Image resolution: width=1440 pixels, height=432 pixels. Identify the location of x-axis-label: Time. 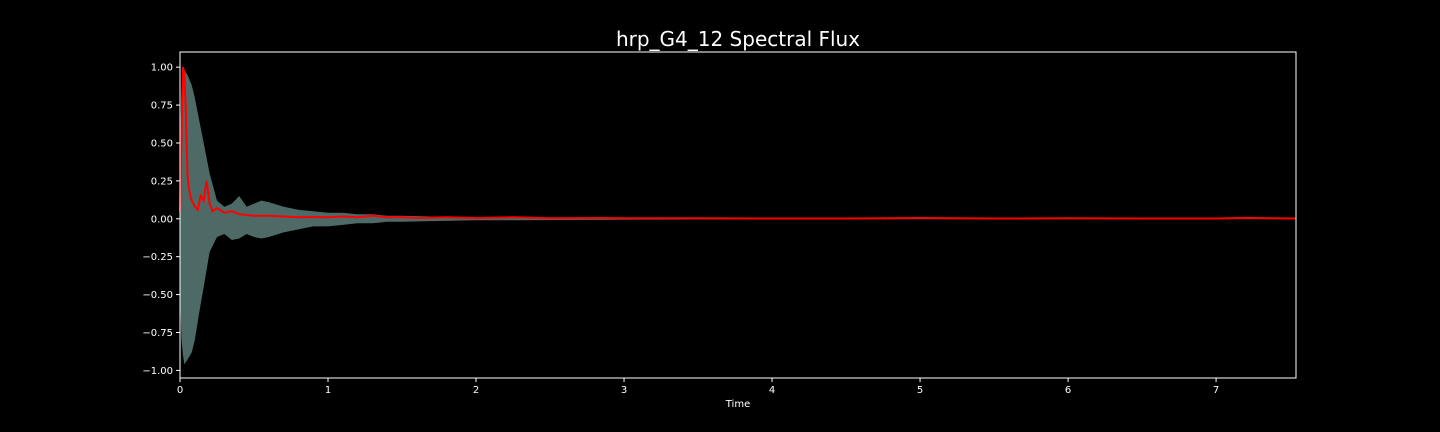
(737, 404).